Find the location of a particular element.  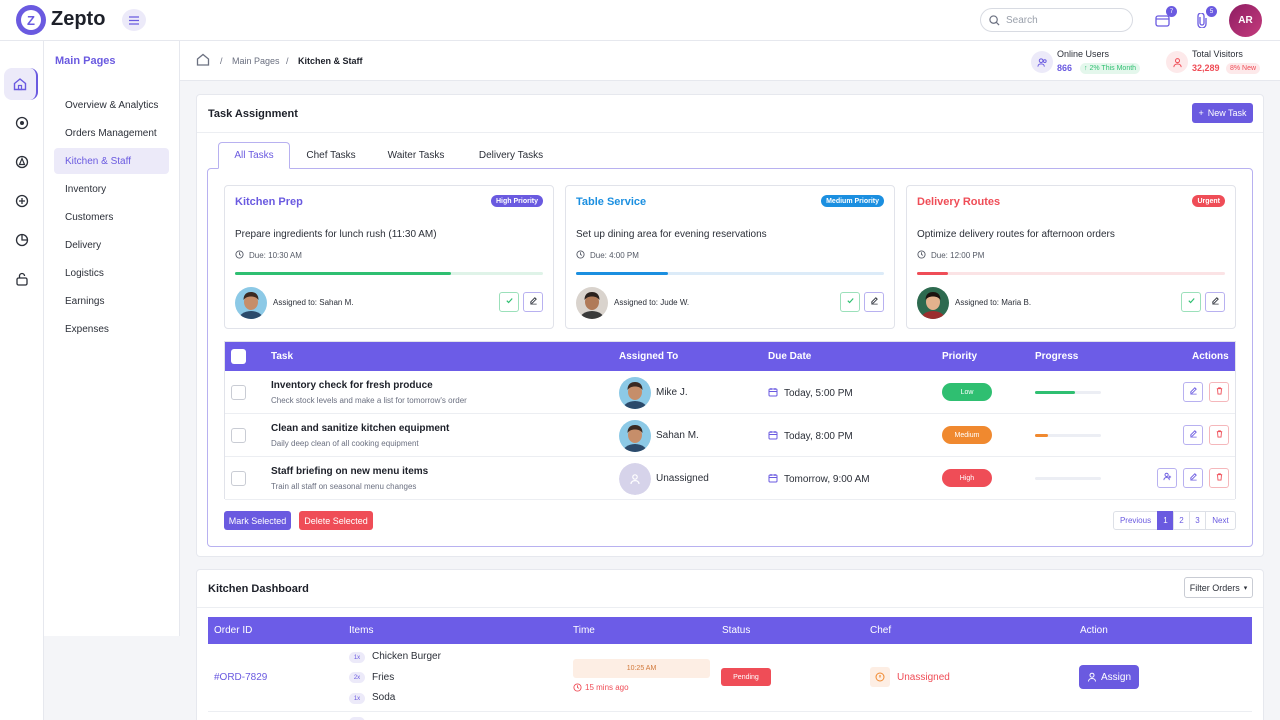

target-icon is located at coordinates (22, 123).